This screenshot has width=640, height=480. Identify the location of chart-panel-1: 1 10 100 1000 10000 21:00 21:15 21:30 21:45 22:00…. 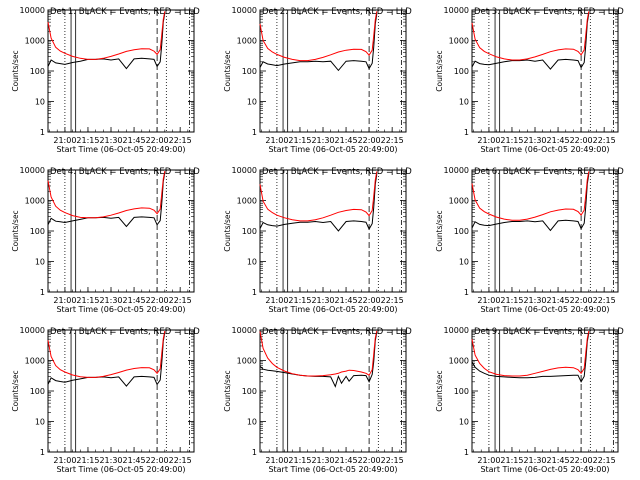
(105, 80).